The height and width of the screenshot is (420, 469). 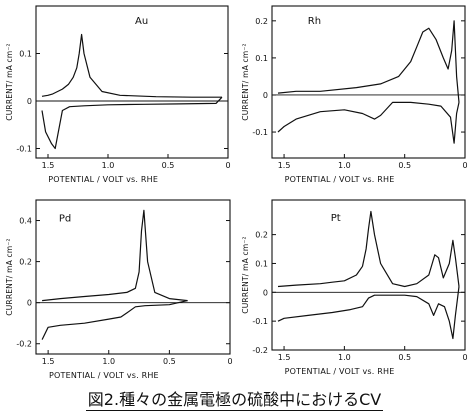 What do you see at coordinates (141, 21) in the screenshot?
I see `metal-label: Au` at bounding box center [141, 21].